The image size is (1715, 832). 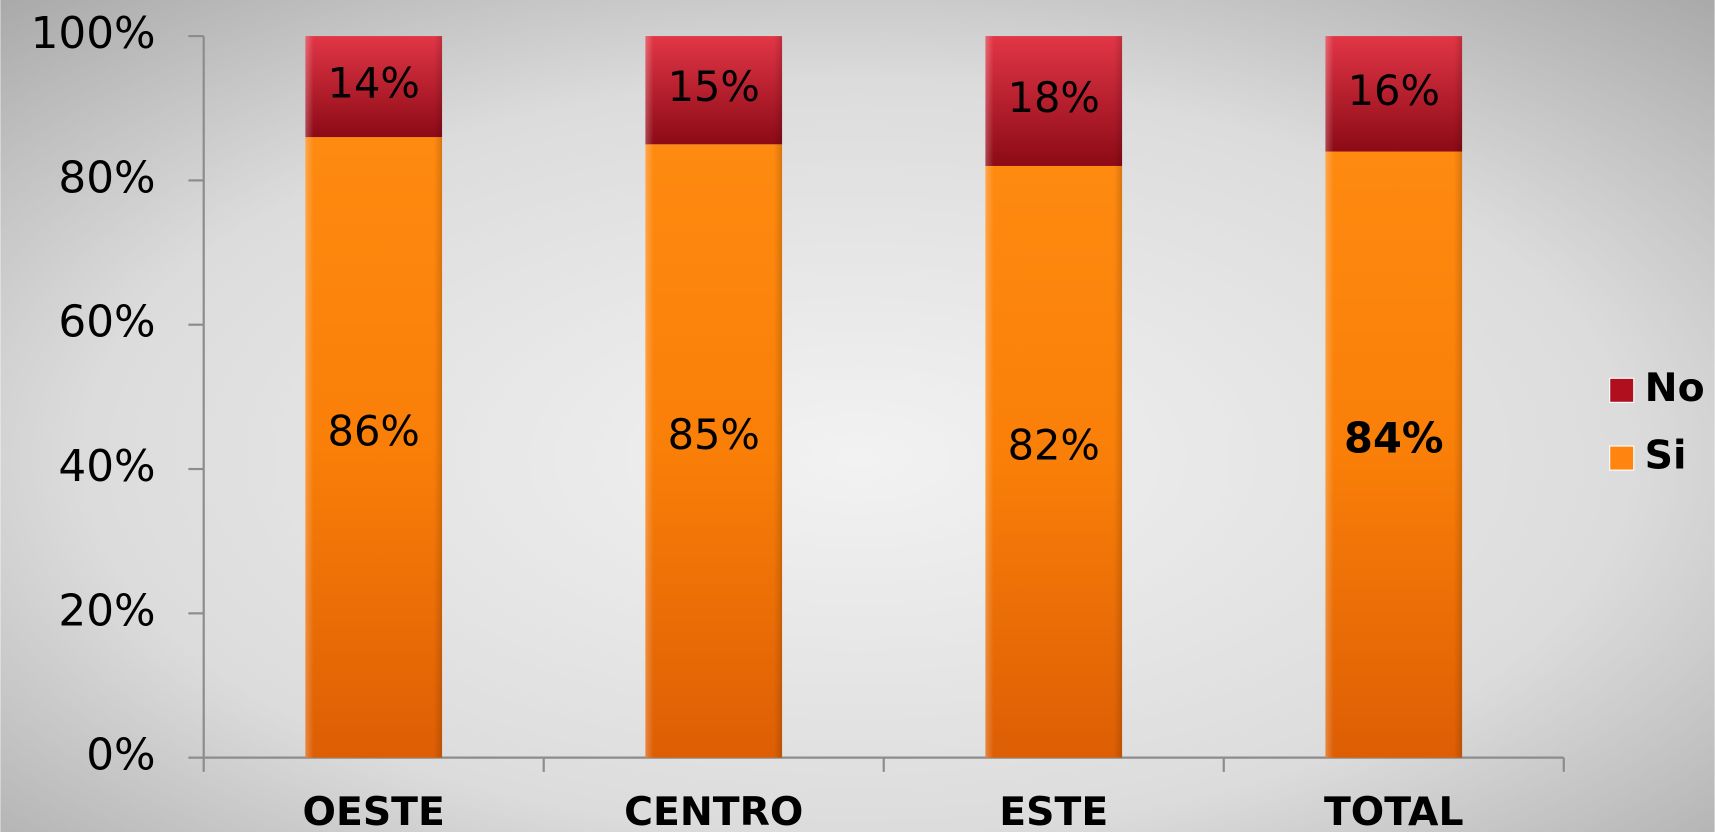 I want to click on data-label: 84%, so click(x=1393, y=437).